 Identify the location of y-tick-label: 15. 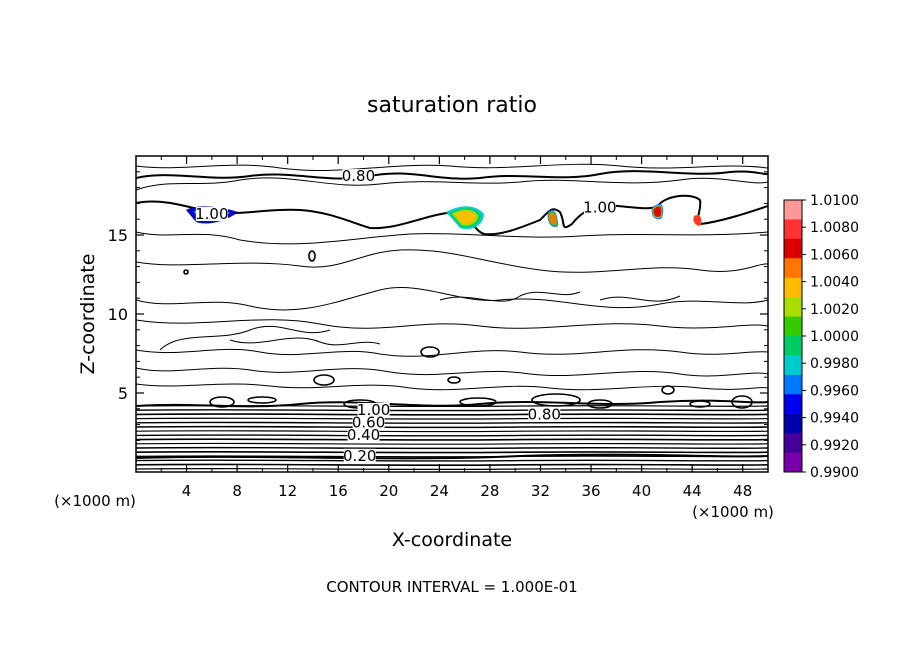
(118, 235).